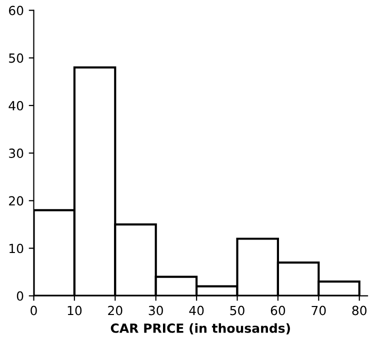 This screenshot has height=344, width=375. I want to click on y-tick-label: 60, so click(16, 11).